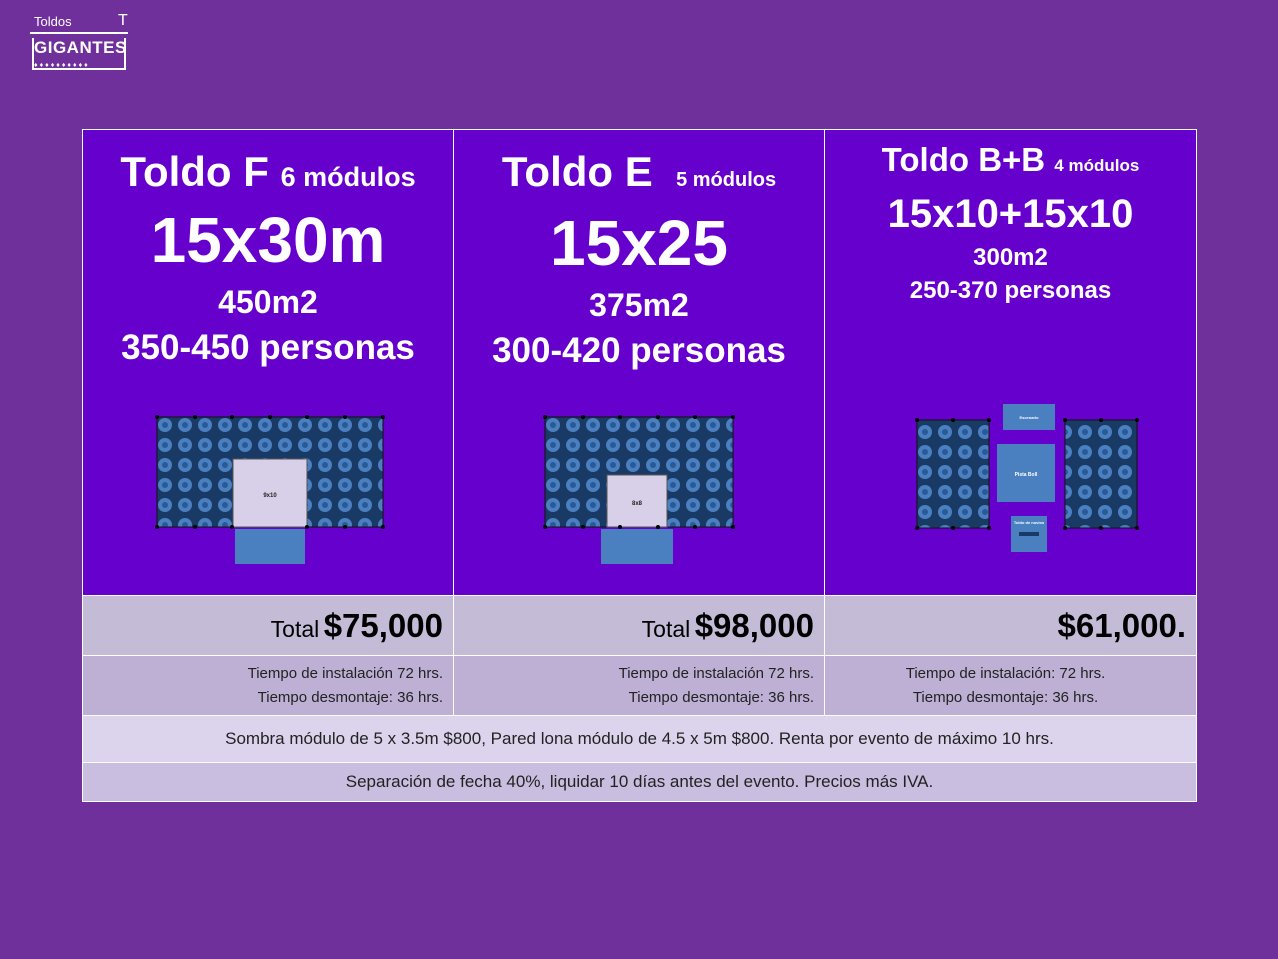 The width and height of the screenshot is (1278, 959). I want to click on svg-text: 9x10, so click(270, 496).